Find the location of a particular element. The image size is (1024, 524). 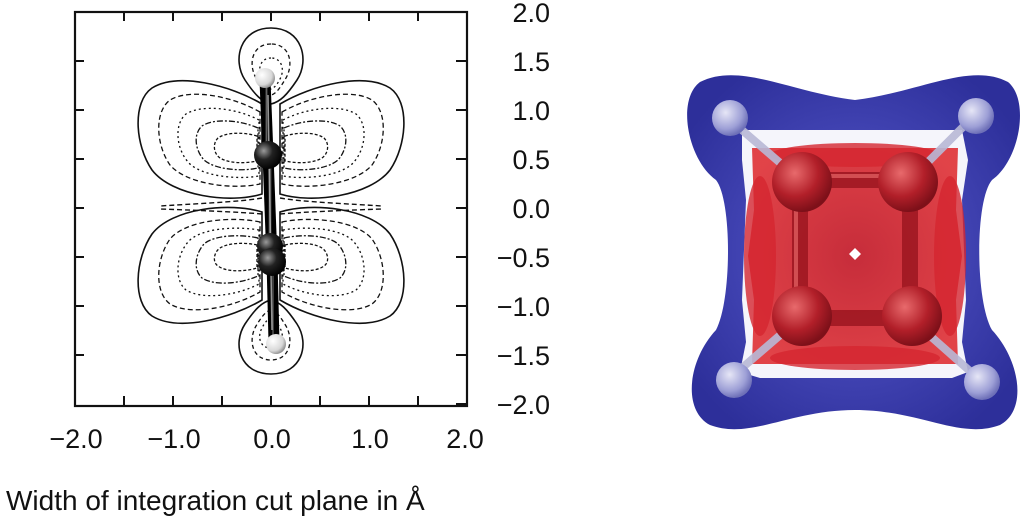

carbon-atom-lower is located at coordinates (272, 262).